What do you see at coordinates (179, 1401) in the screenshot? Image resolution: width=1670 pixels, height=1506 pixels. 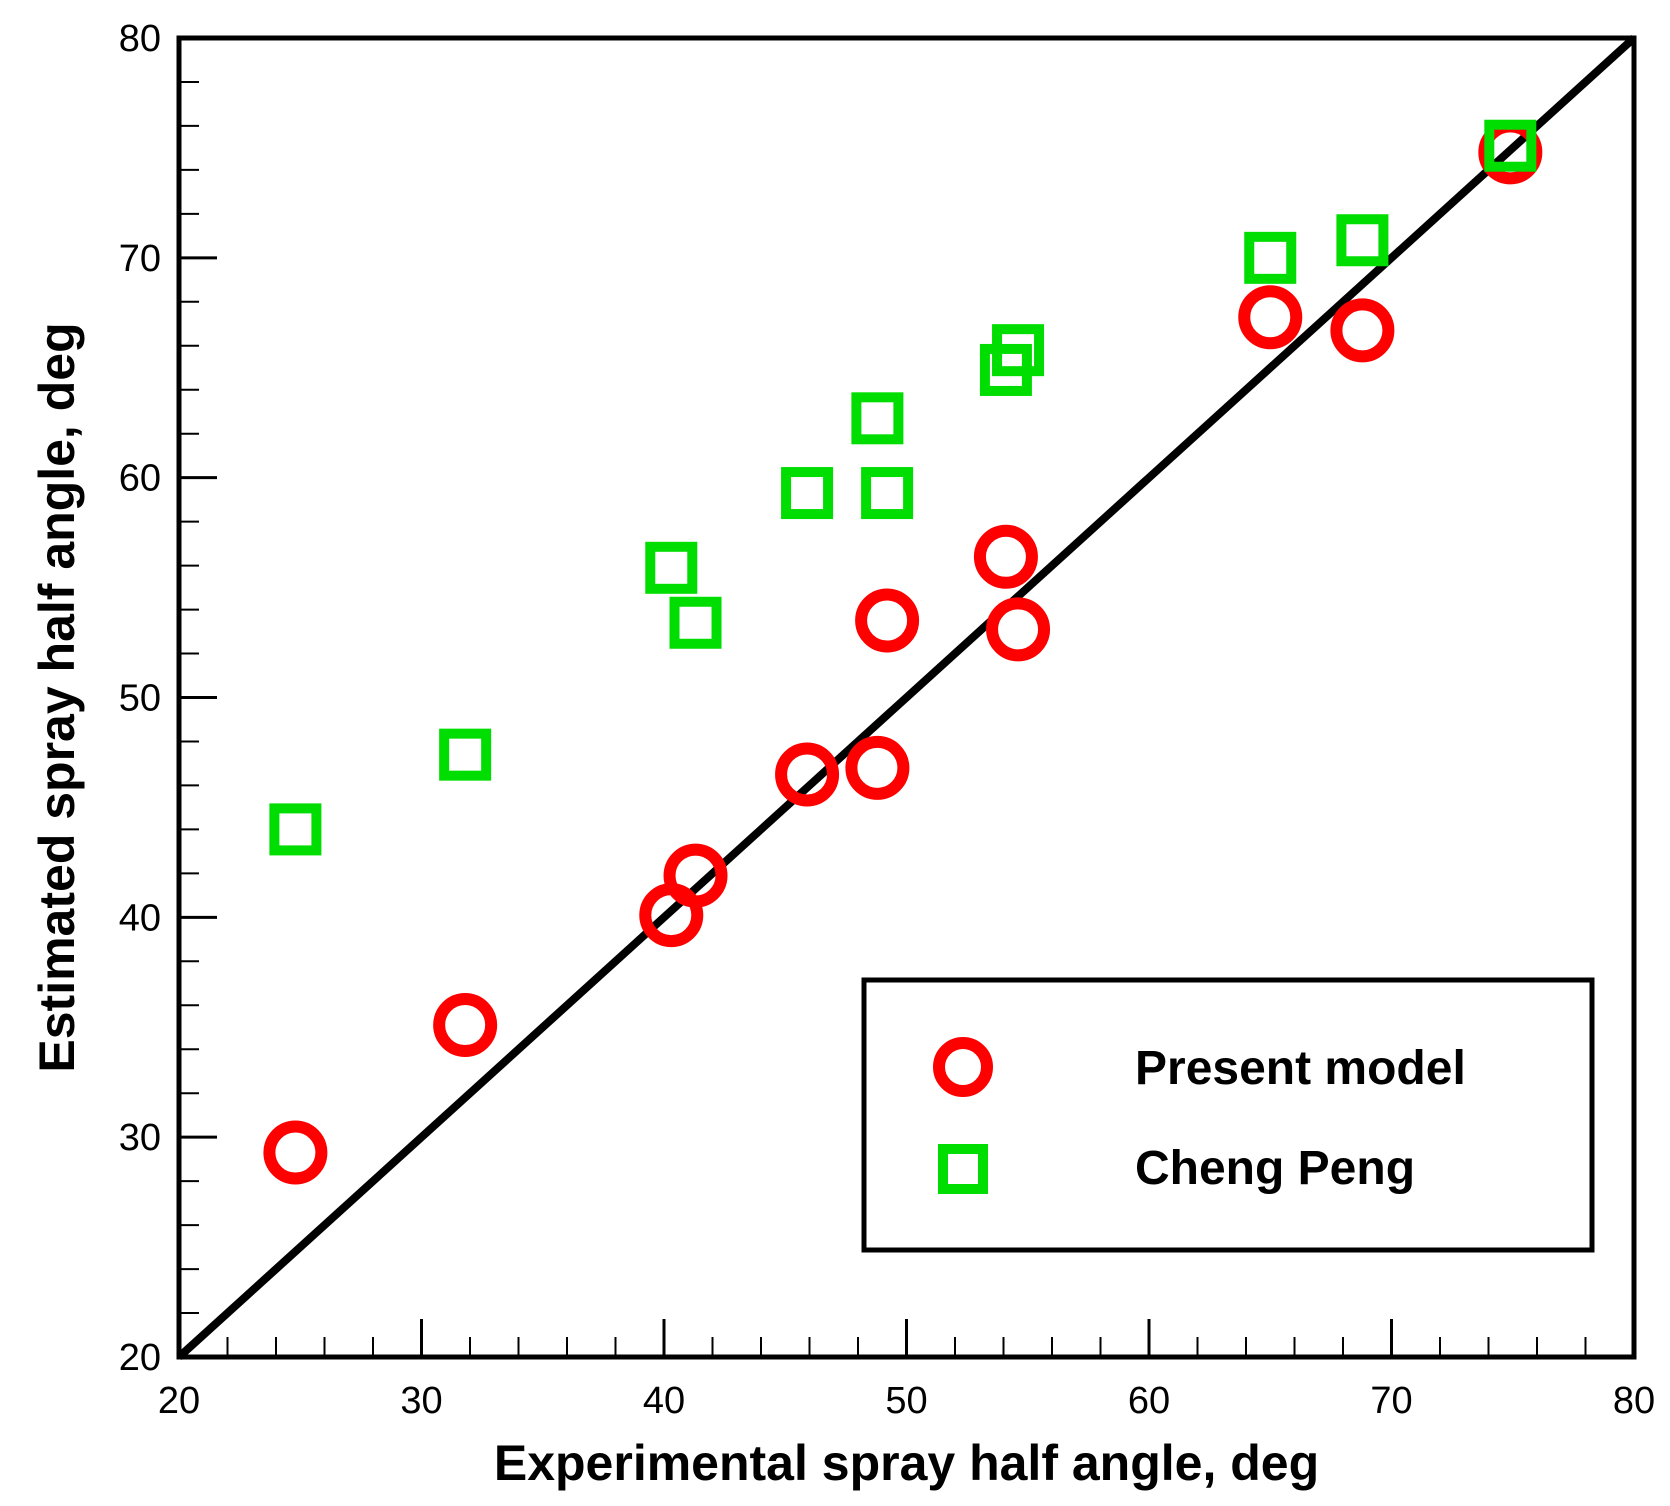 I see `x-tick-label: 20` at bounding box center [179, 1401].